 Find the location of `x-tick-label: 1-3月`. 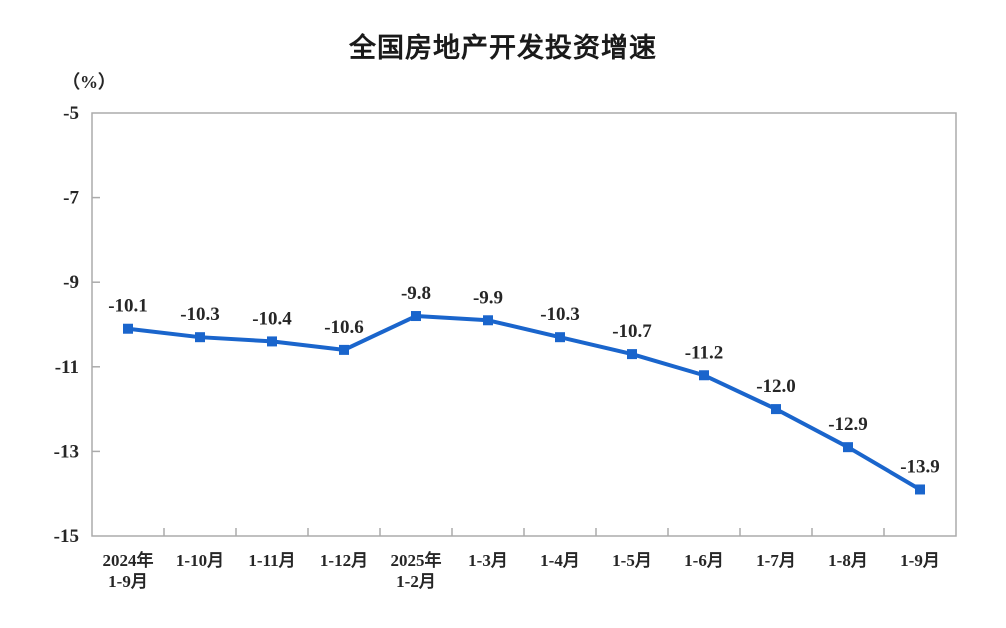

x-tick-label: 1-3月 is located at coordinates (488, 560).